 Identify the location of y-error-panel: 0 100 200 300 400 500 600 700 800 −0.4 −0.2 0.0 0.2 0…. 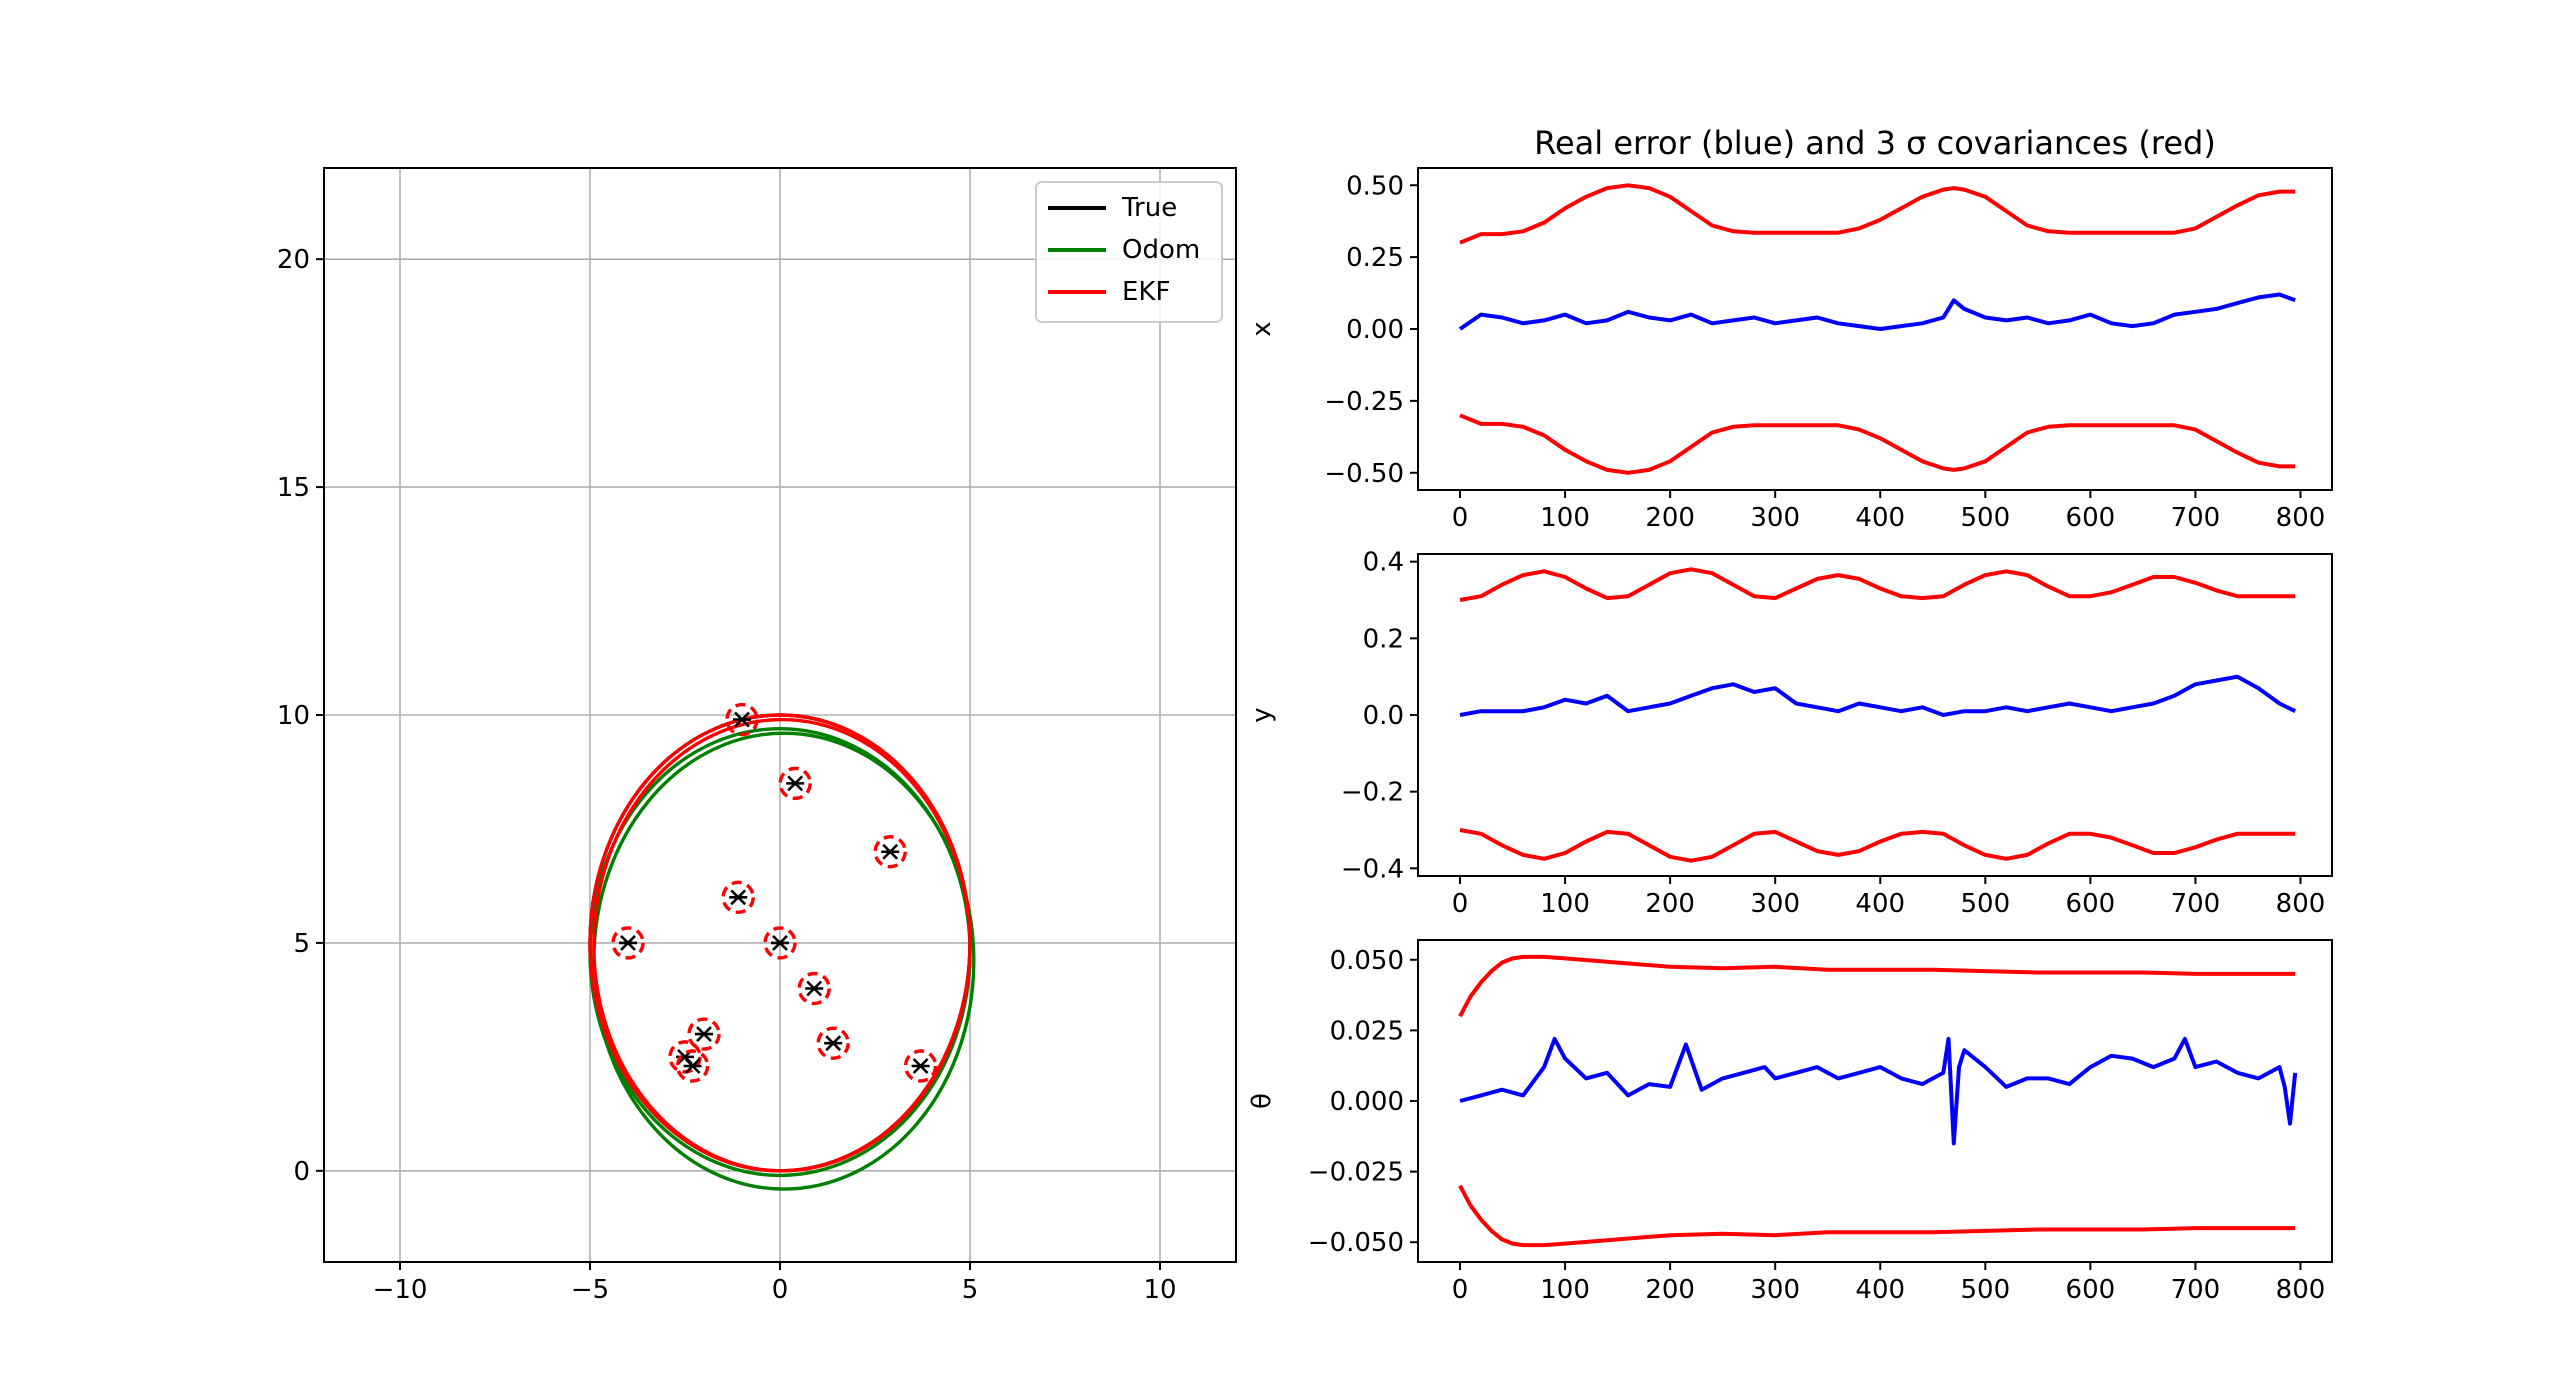
(1790, 733).